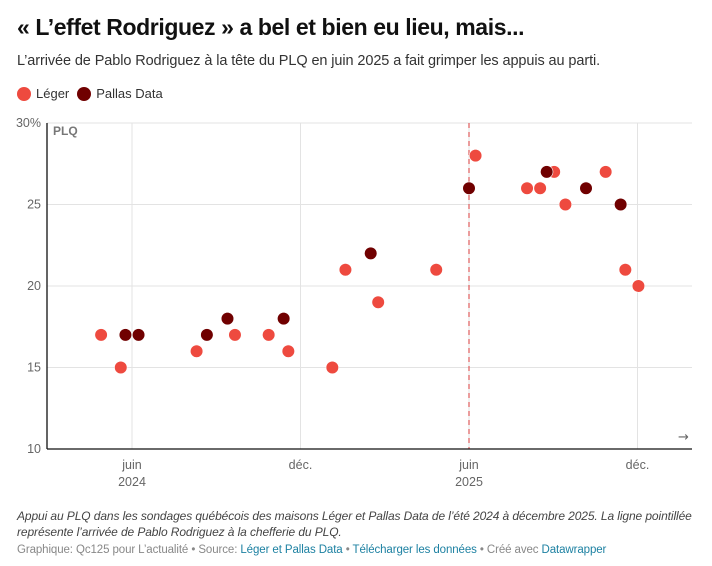 This screenshot has width=712, height=566. Describe the element at coordinates (47, 286) in the screenshot. I see `y-axis-ticks: 30% 25 20 15 10 PLQ` at that location.